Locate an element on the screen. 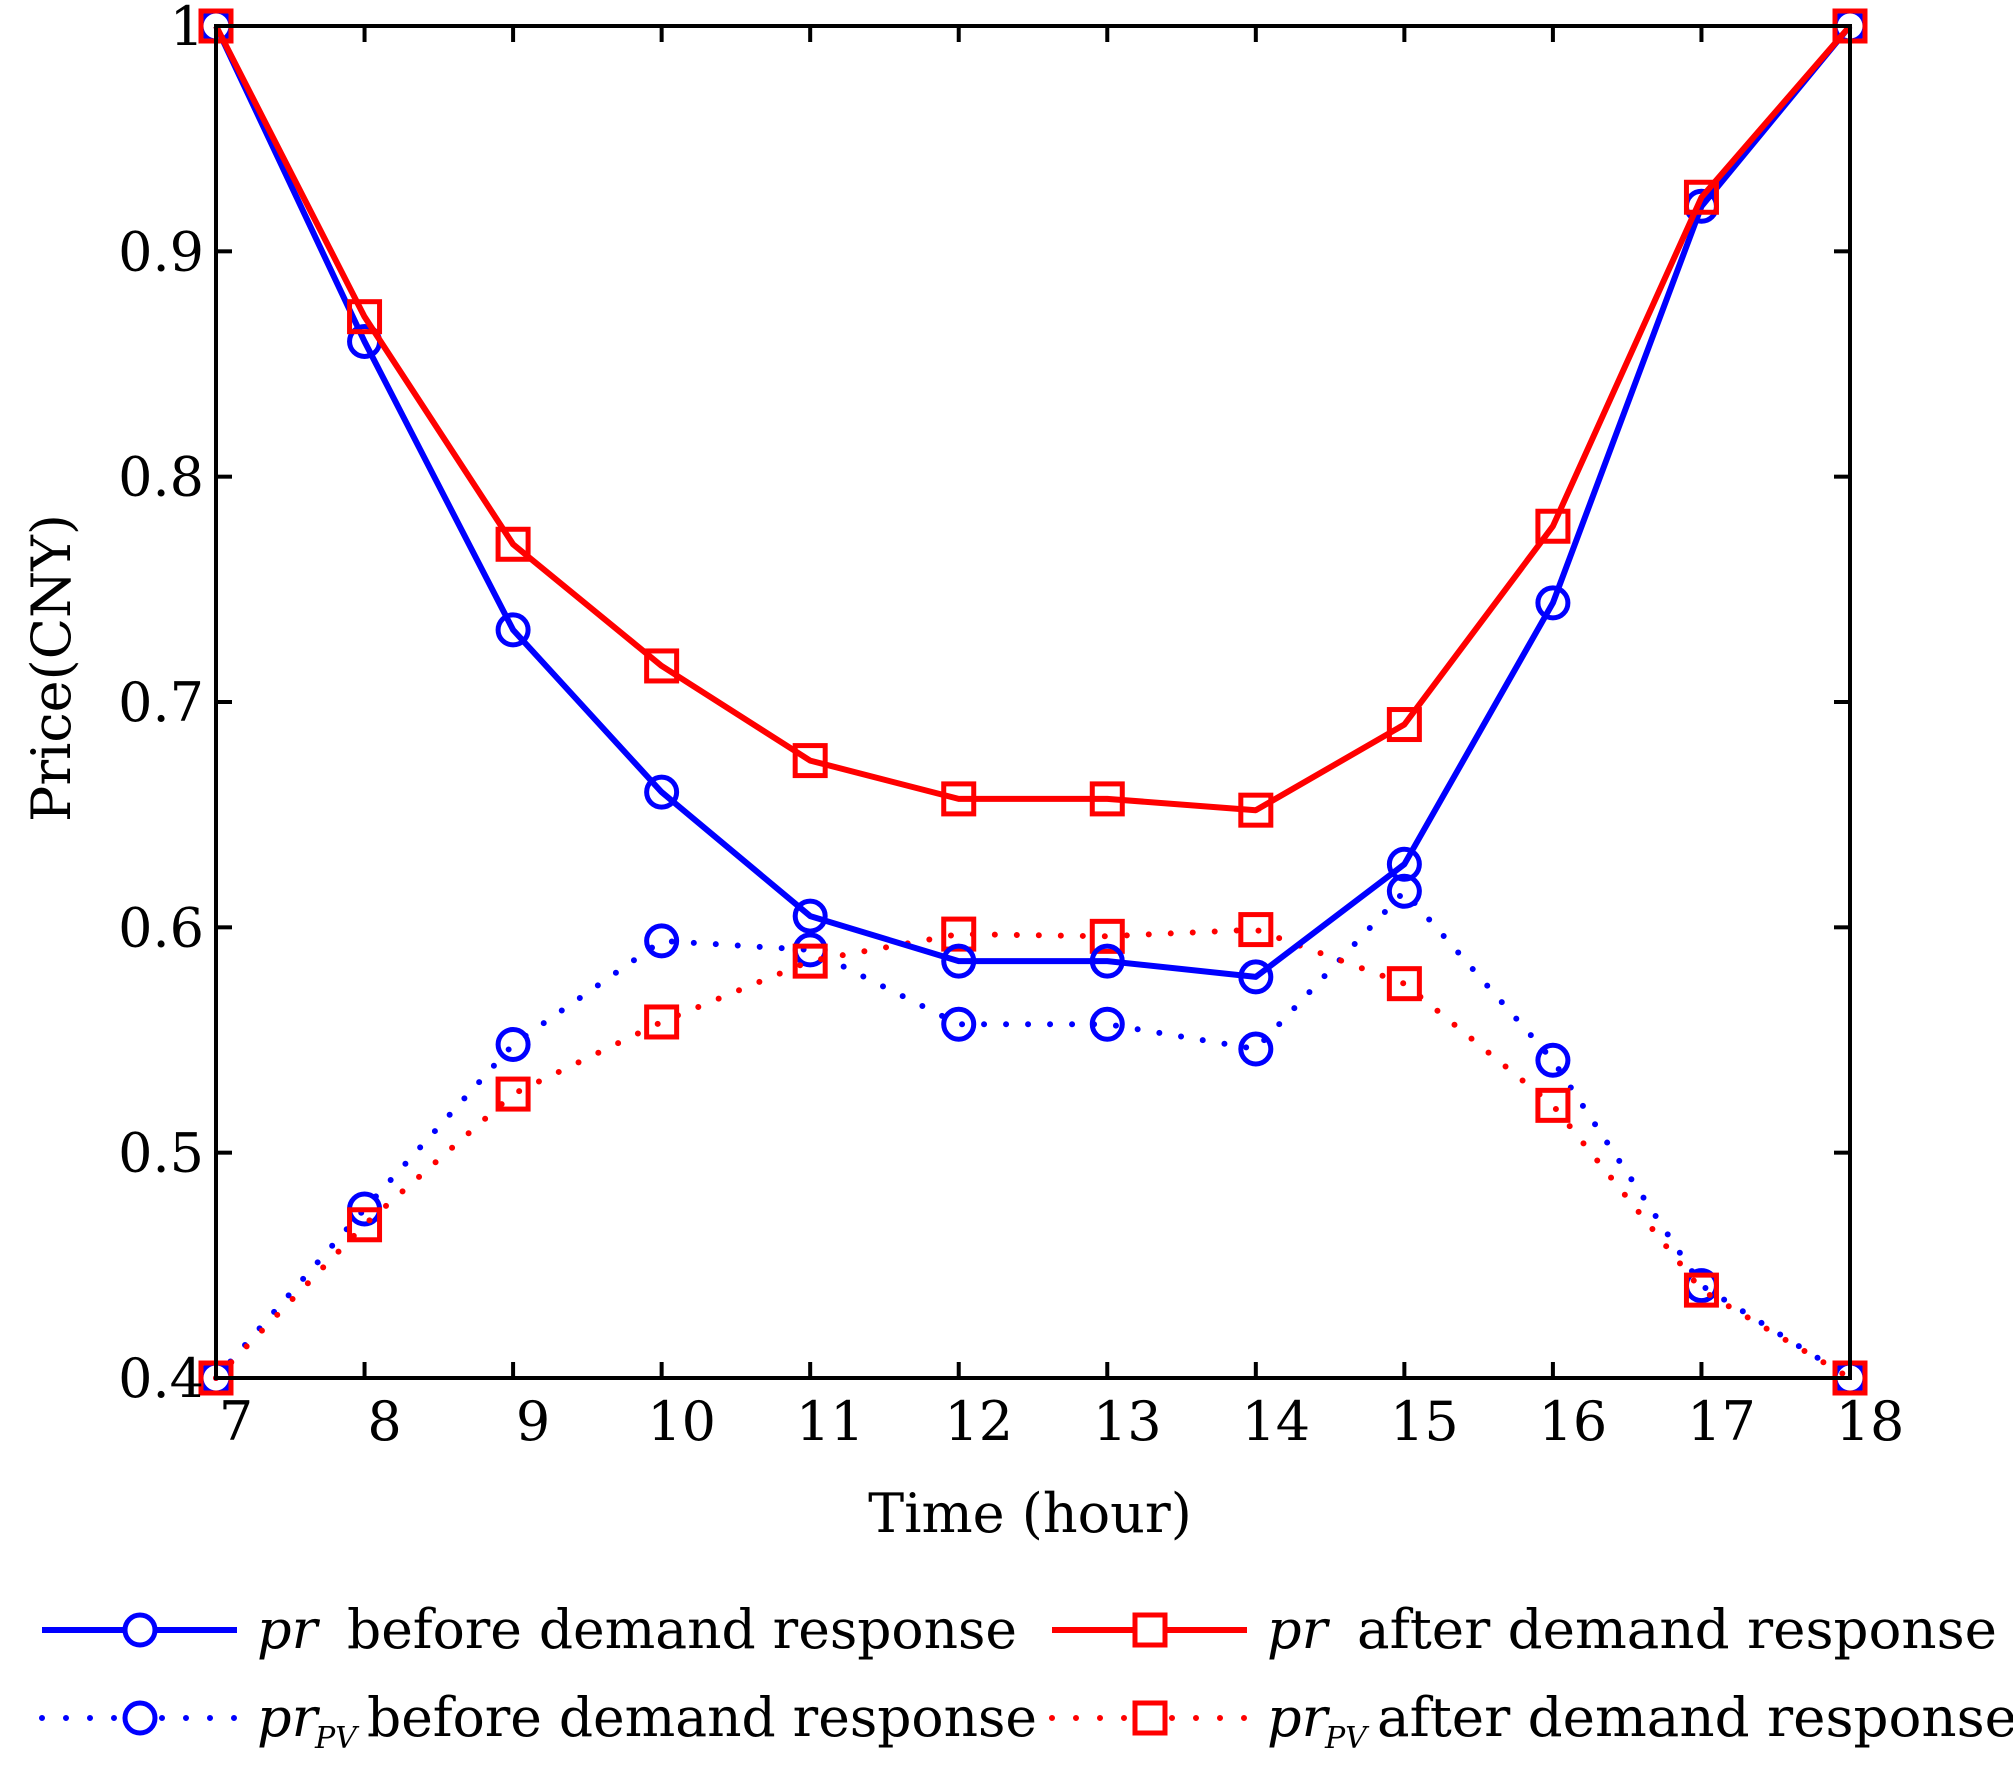  x-tick-label: 15 is located at coordinates (1424, 1421).